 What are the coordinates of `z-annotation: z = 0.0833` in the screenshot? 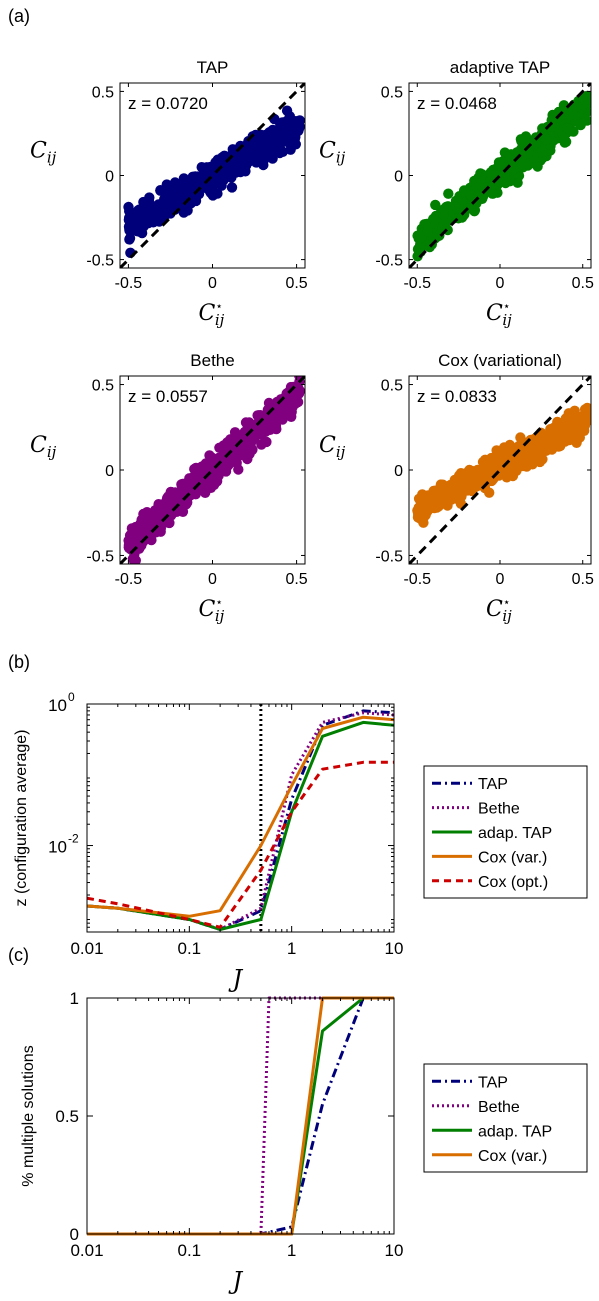 It's located at (457, 396).